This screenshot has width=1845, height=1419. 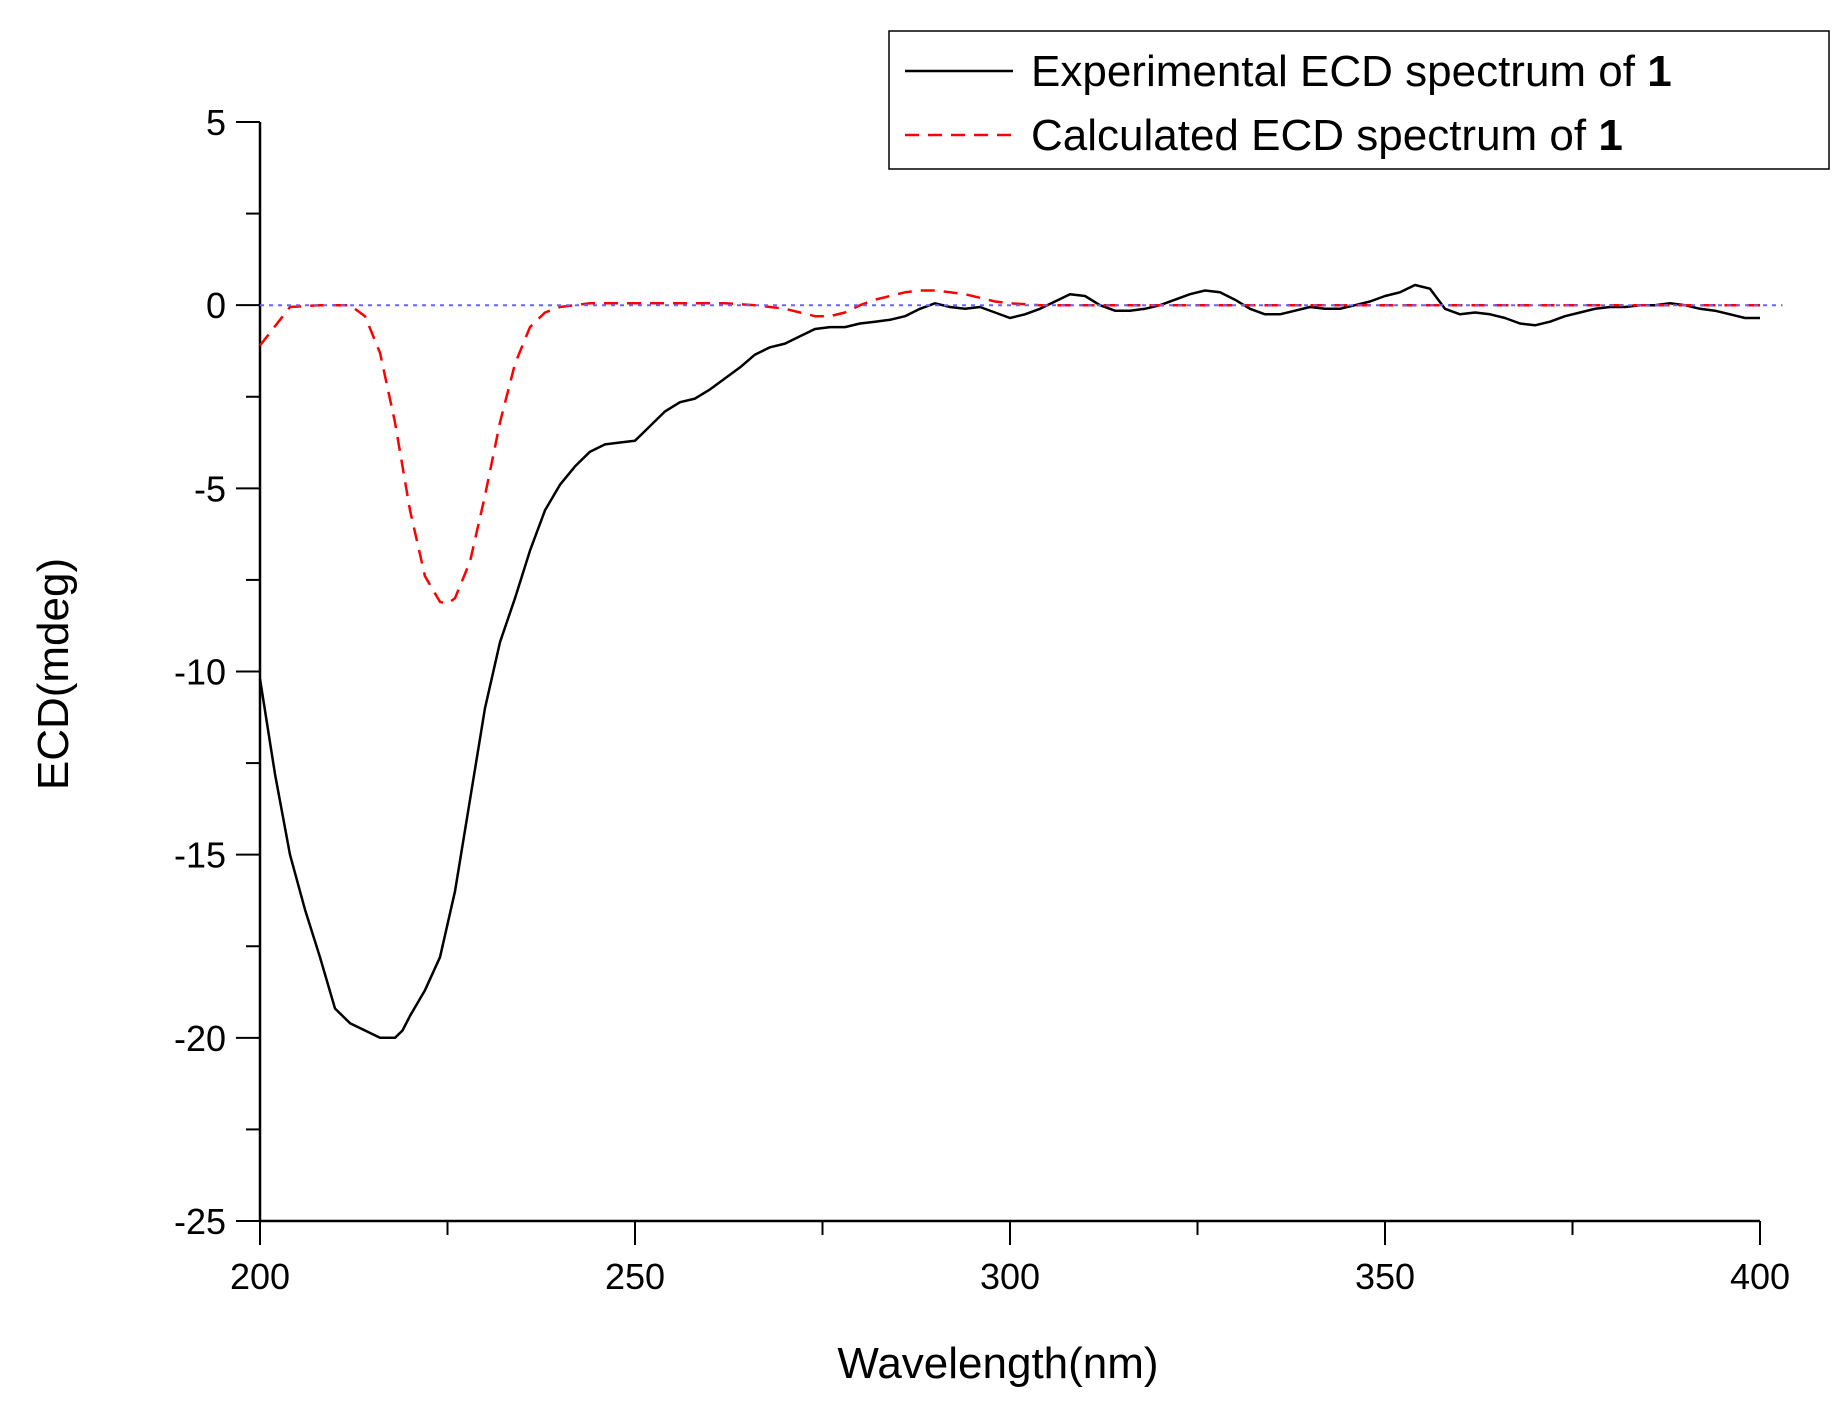 What do you see at coordinates (997, 1363) in the screenshot?
I see `x-axis-title: Wavelength(nm)` at bounding box center [997, 1363].